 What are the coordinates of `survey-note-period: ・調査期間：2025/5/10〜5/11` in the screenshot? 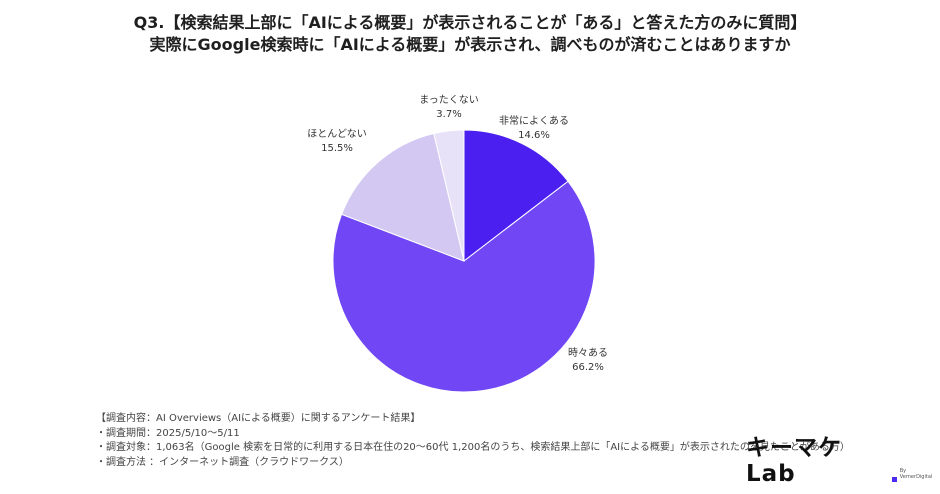 It's located at (168, 433).